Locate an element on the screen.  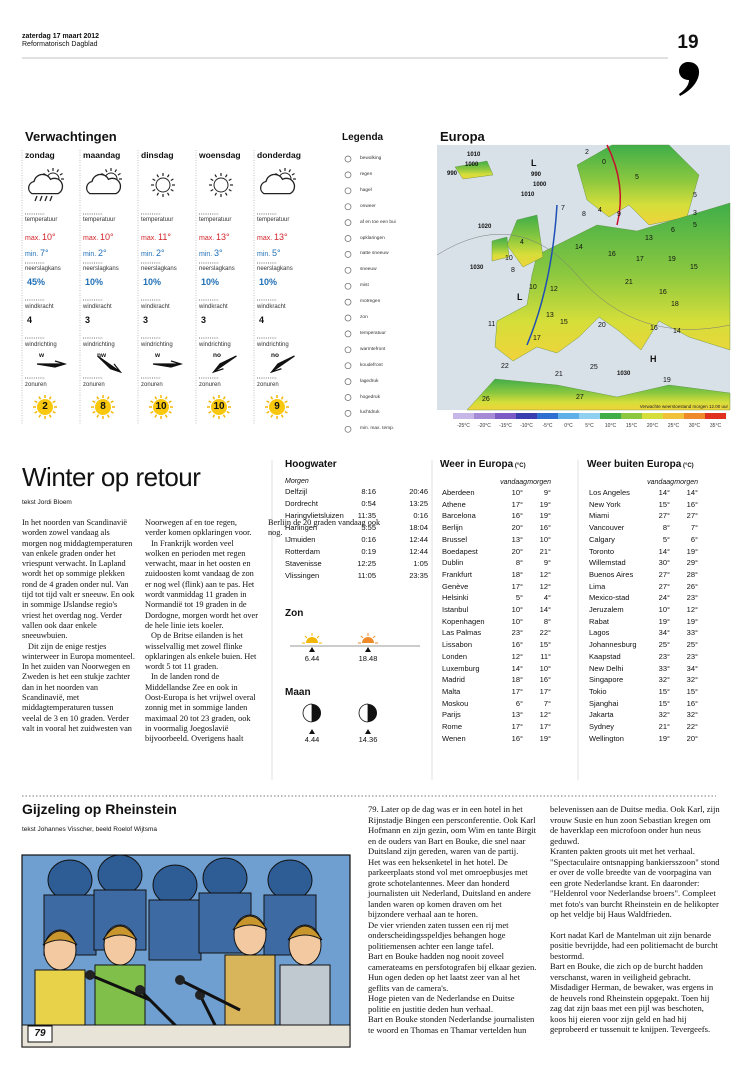
day-name: zondag is located at coordinates (40, 155).